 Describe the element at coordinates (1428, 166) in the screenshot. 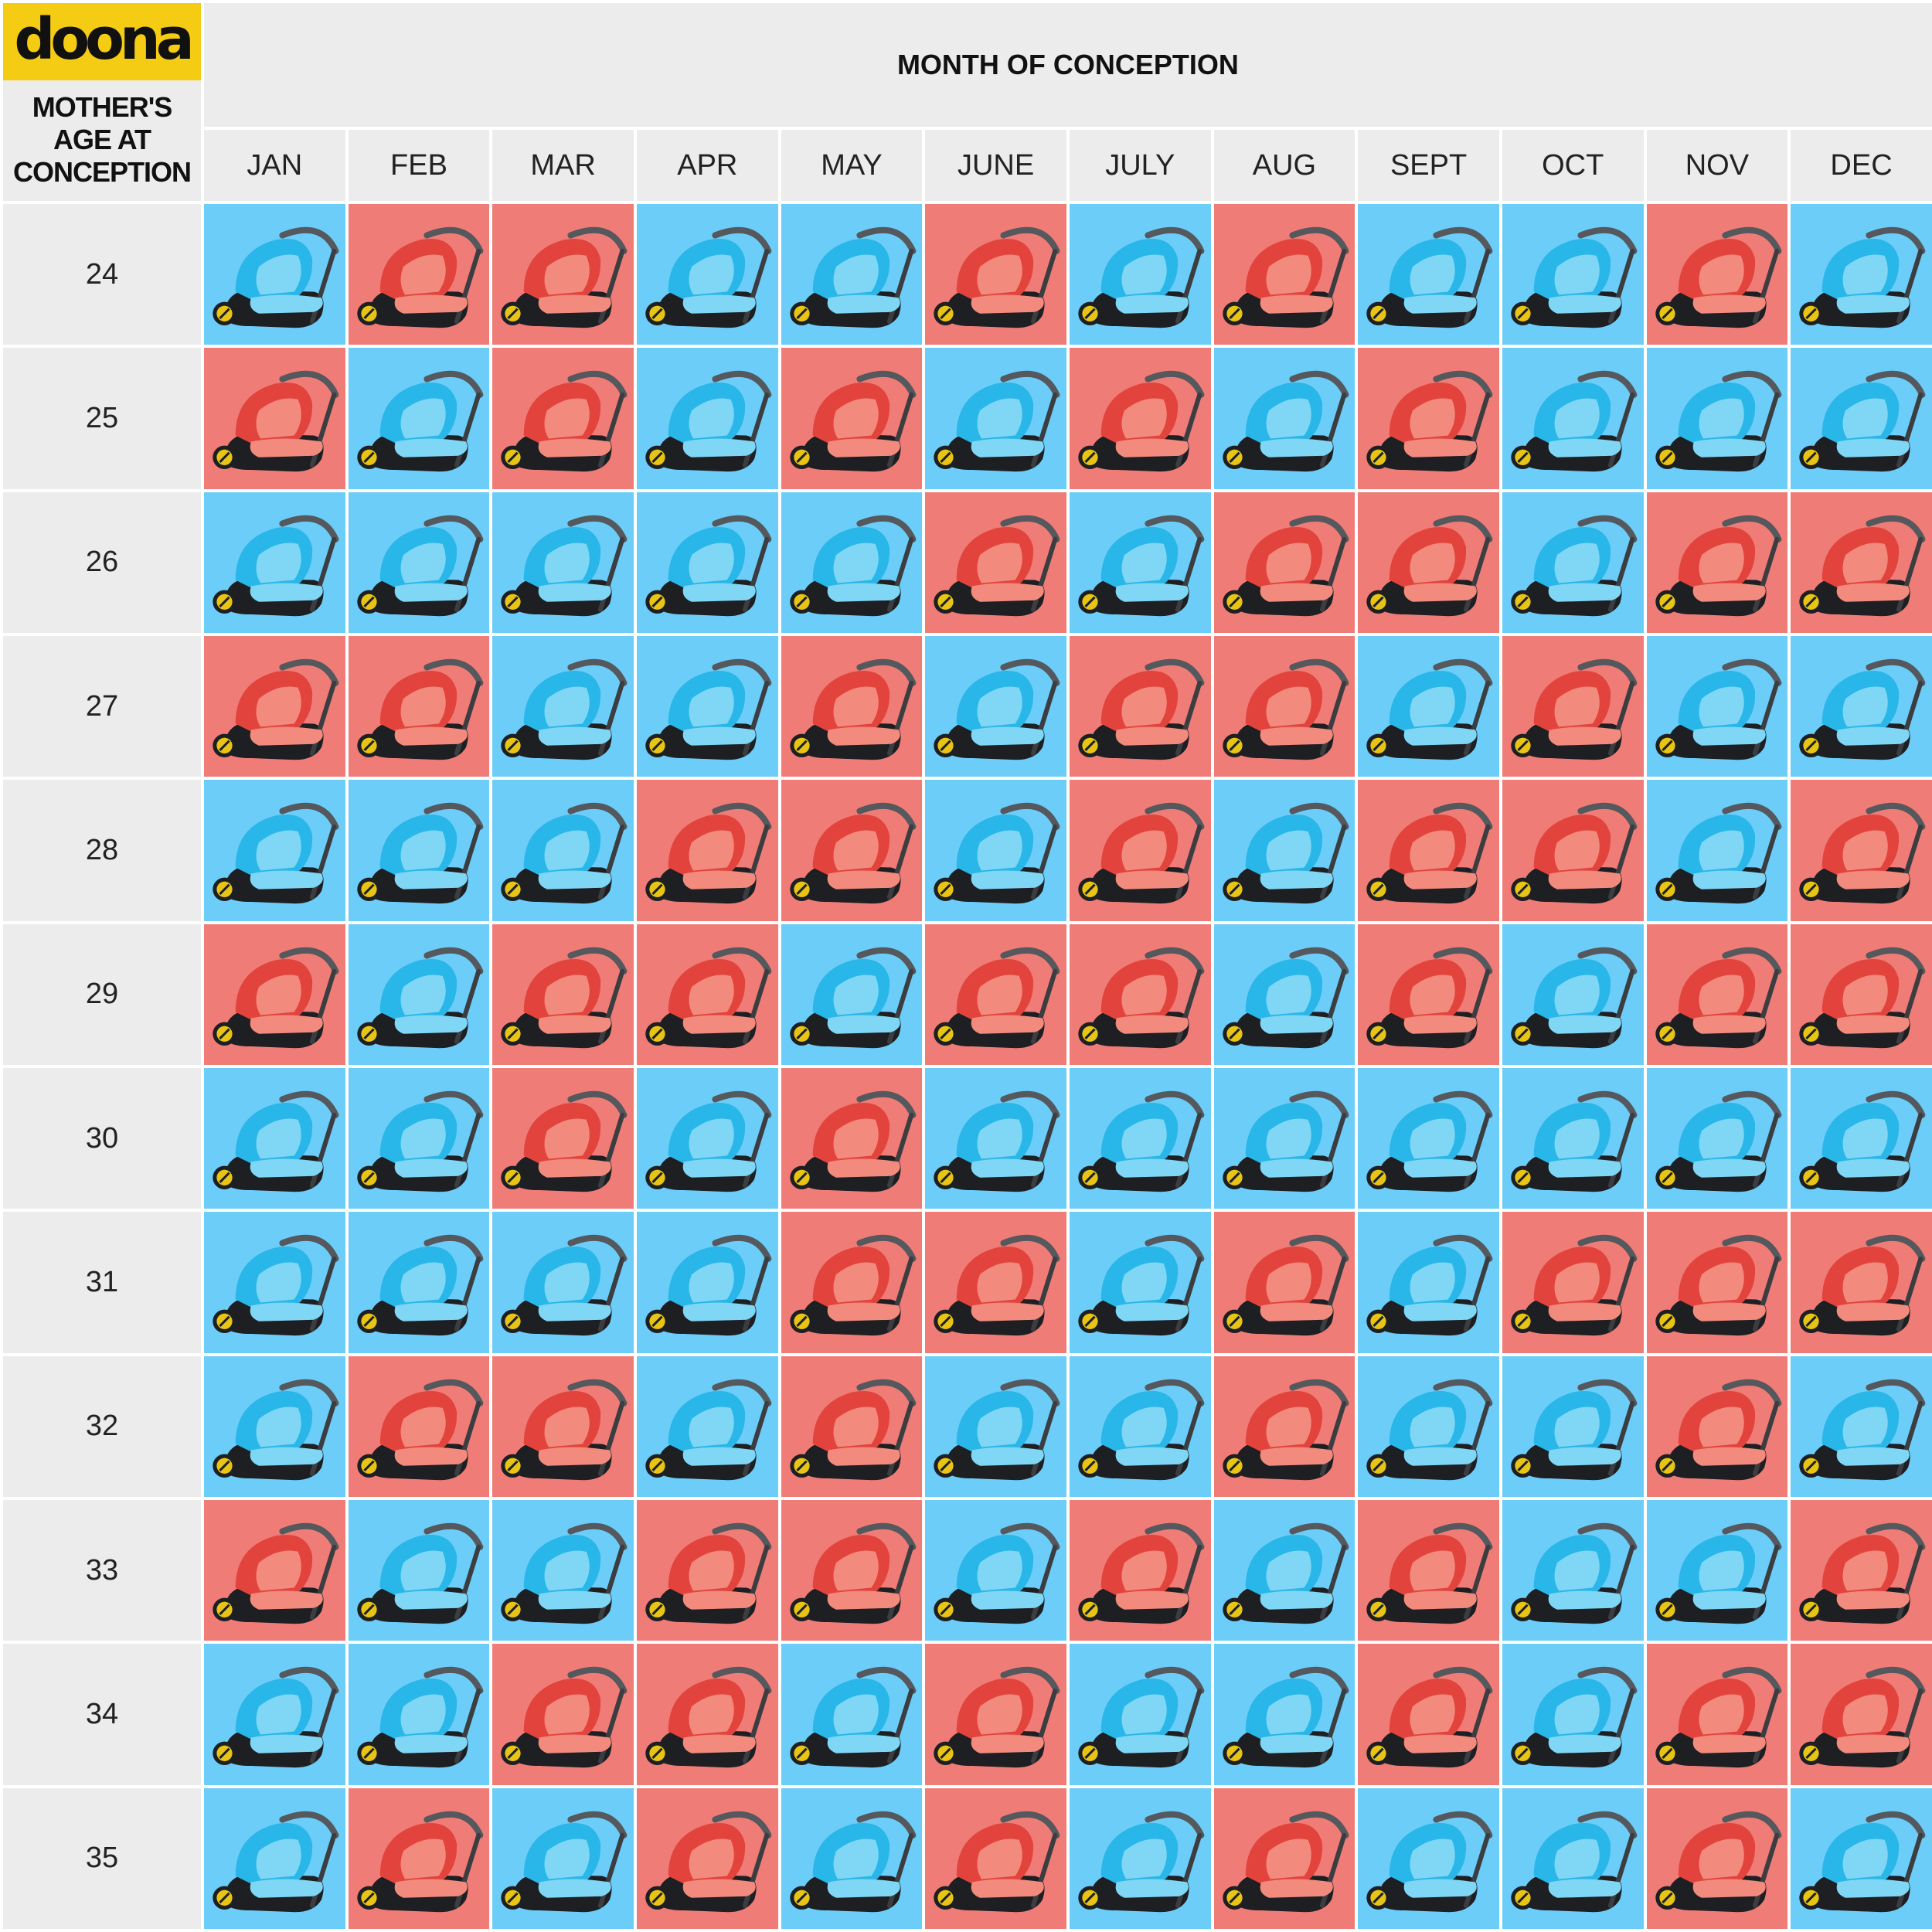

I see `month-header: SEPT` at that location.